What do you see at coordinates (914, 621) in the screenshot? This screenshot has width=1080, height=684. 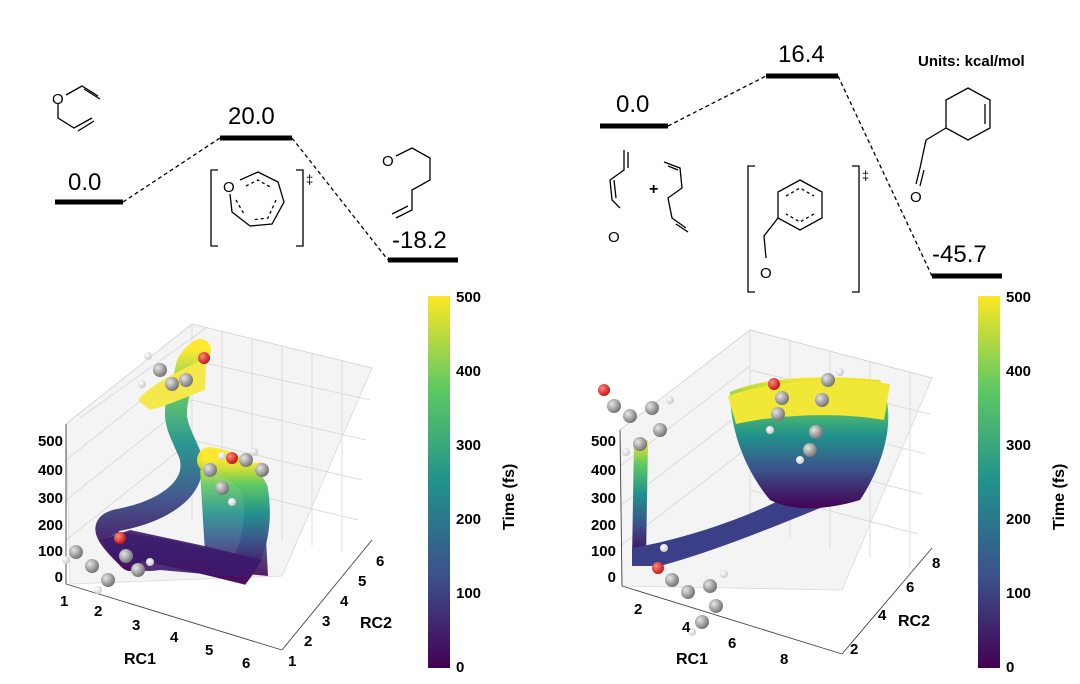 I see `right-rc2-label: RC2` at bounding box center [914, 621].